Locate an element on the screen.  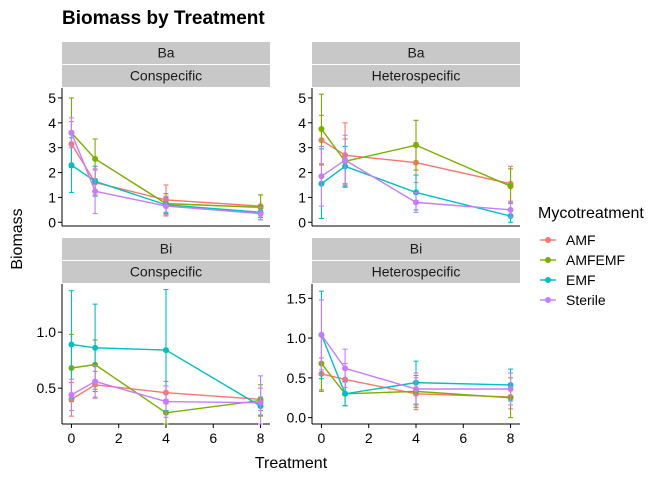
strip-label: Heterospecific is located at coordinates (416, 272).